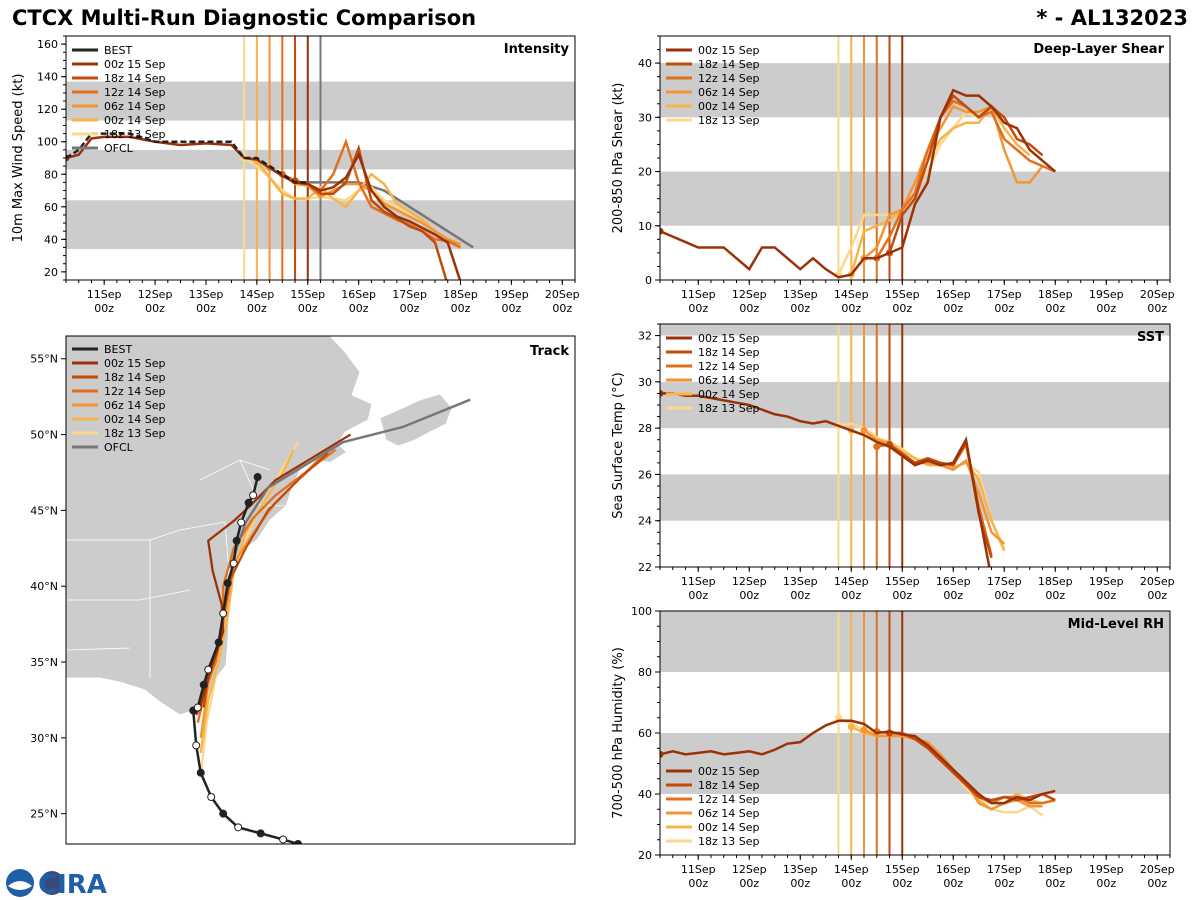 The width and height of the screenshot is (1200, 900). Describe the element at coordinates (244, 18) in the screenshot. I see `chart-title: CTCX Multi-Run Diagnostic Comparison` at that location.